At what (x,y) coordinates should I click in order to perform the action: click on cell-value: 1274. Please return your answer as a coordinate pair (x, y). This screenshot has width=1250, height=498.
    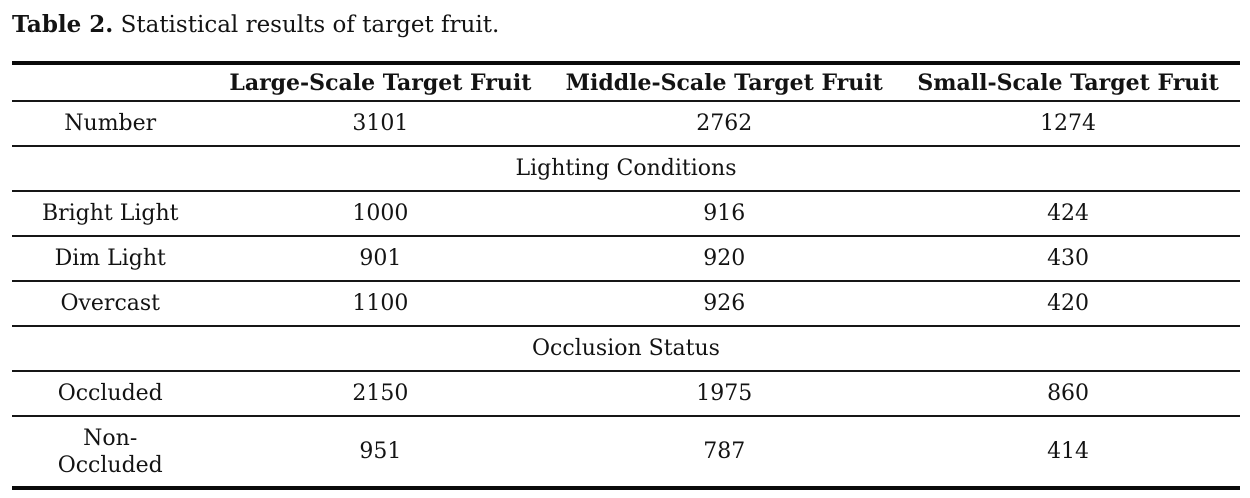
    Looking at the image, I should click on (1068, 124).